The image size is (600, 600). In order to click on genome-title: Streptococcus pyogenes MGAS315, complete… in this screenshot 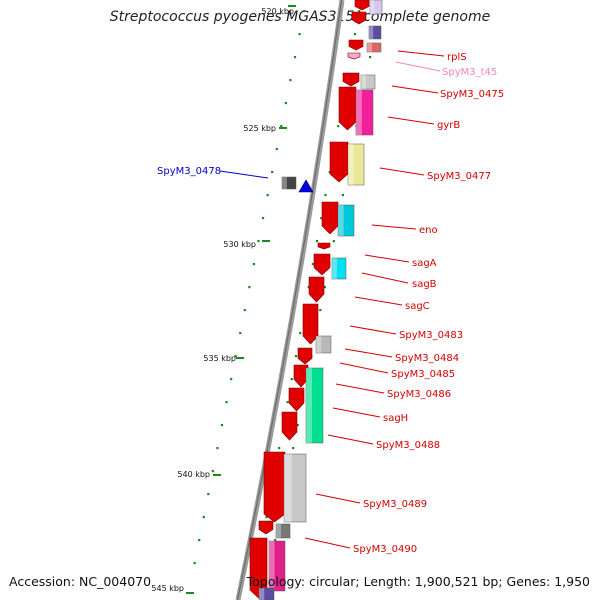, I will do `click(300, 17)`.